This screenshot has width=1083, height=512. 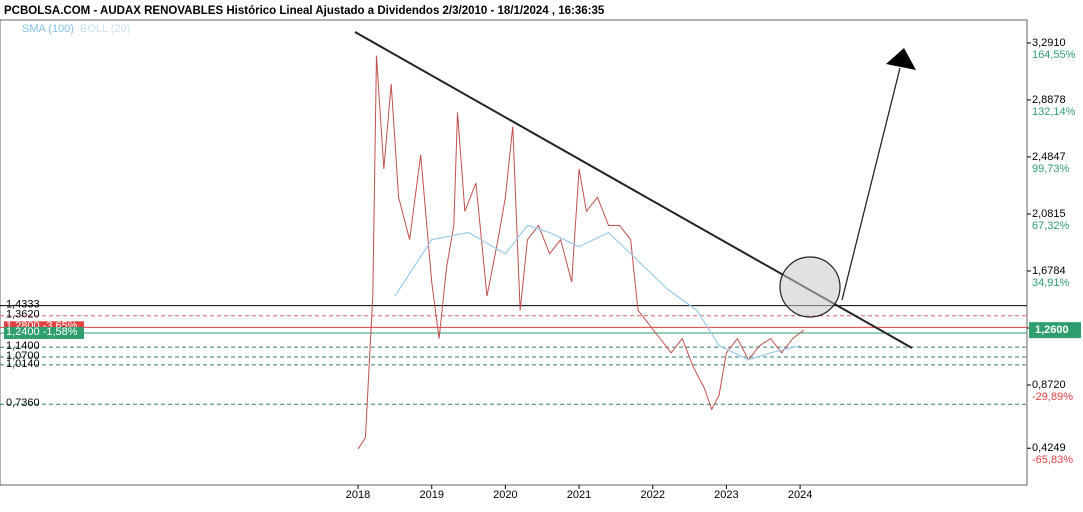 I want to click on y-tick-label: 1,6784, so click(x=1049, y=271).